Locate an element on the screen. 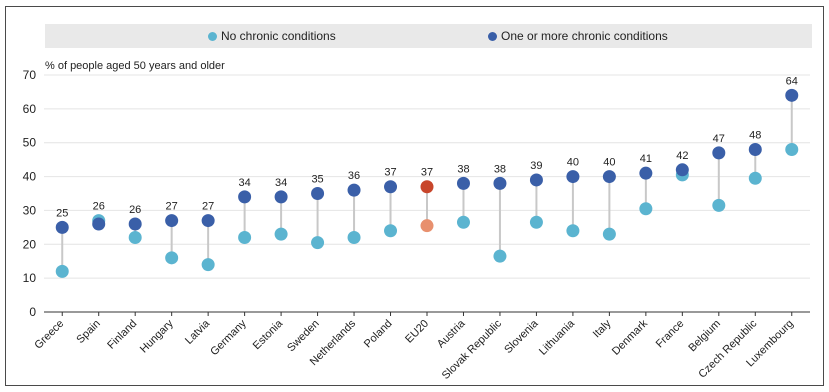  y-tick-label-0: 0 is located at coordinates (32, 312).